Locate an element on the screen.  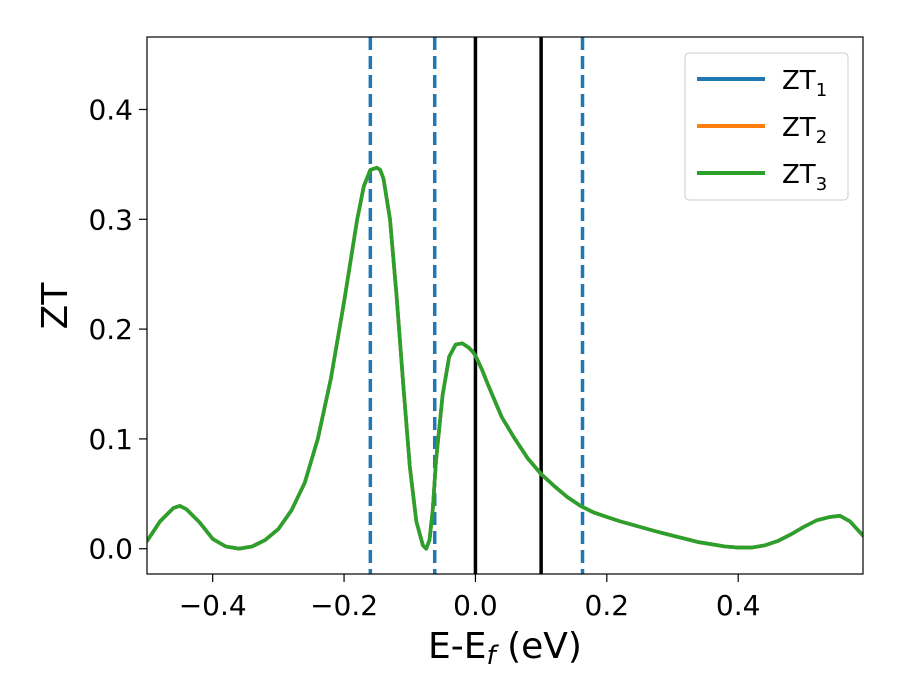
legend-box is located at coordinates (766, 126).